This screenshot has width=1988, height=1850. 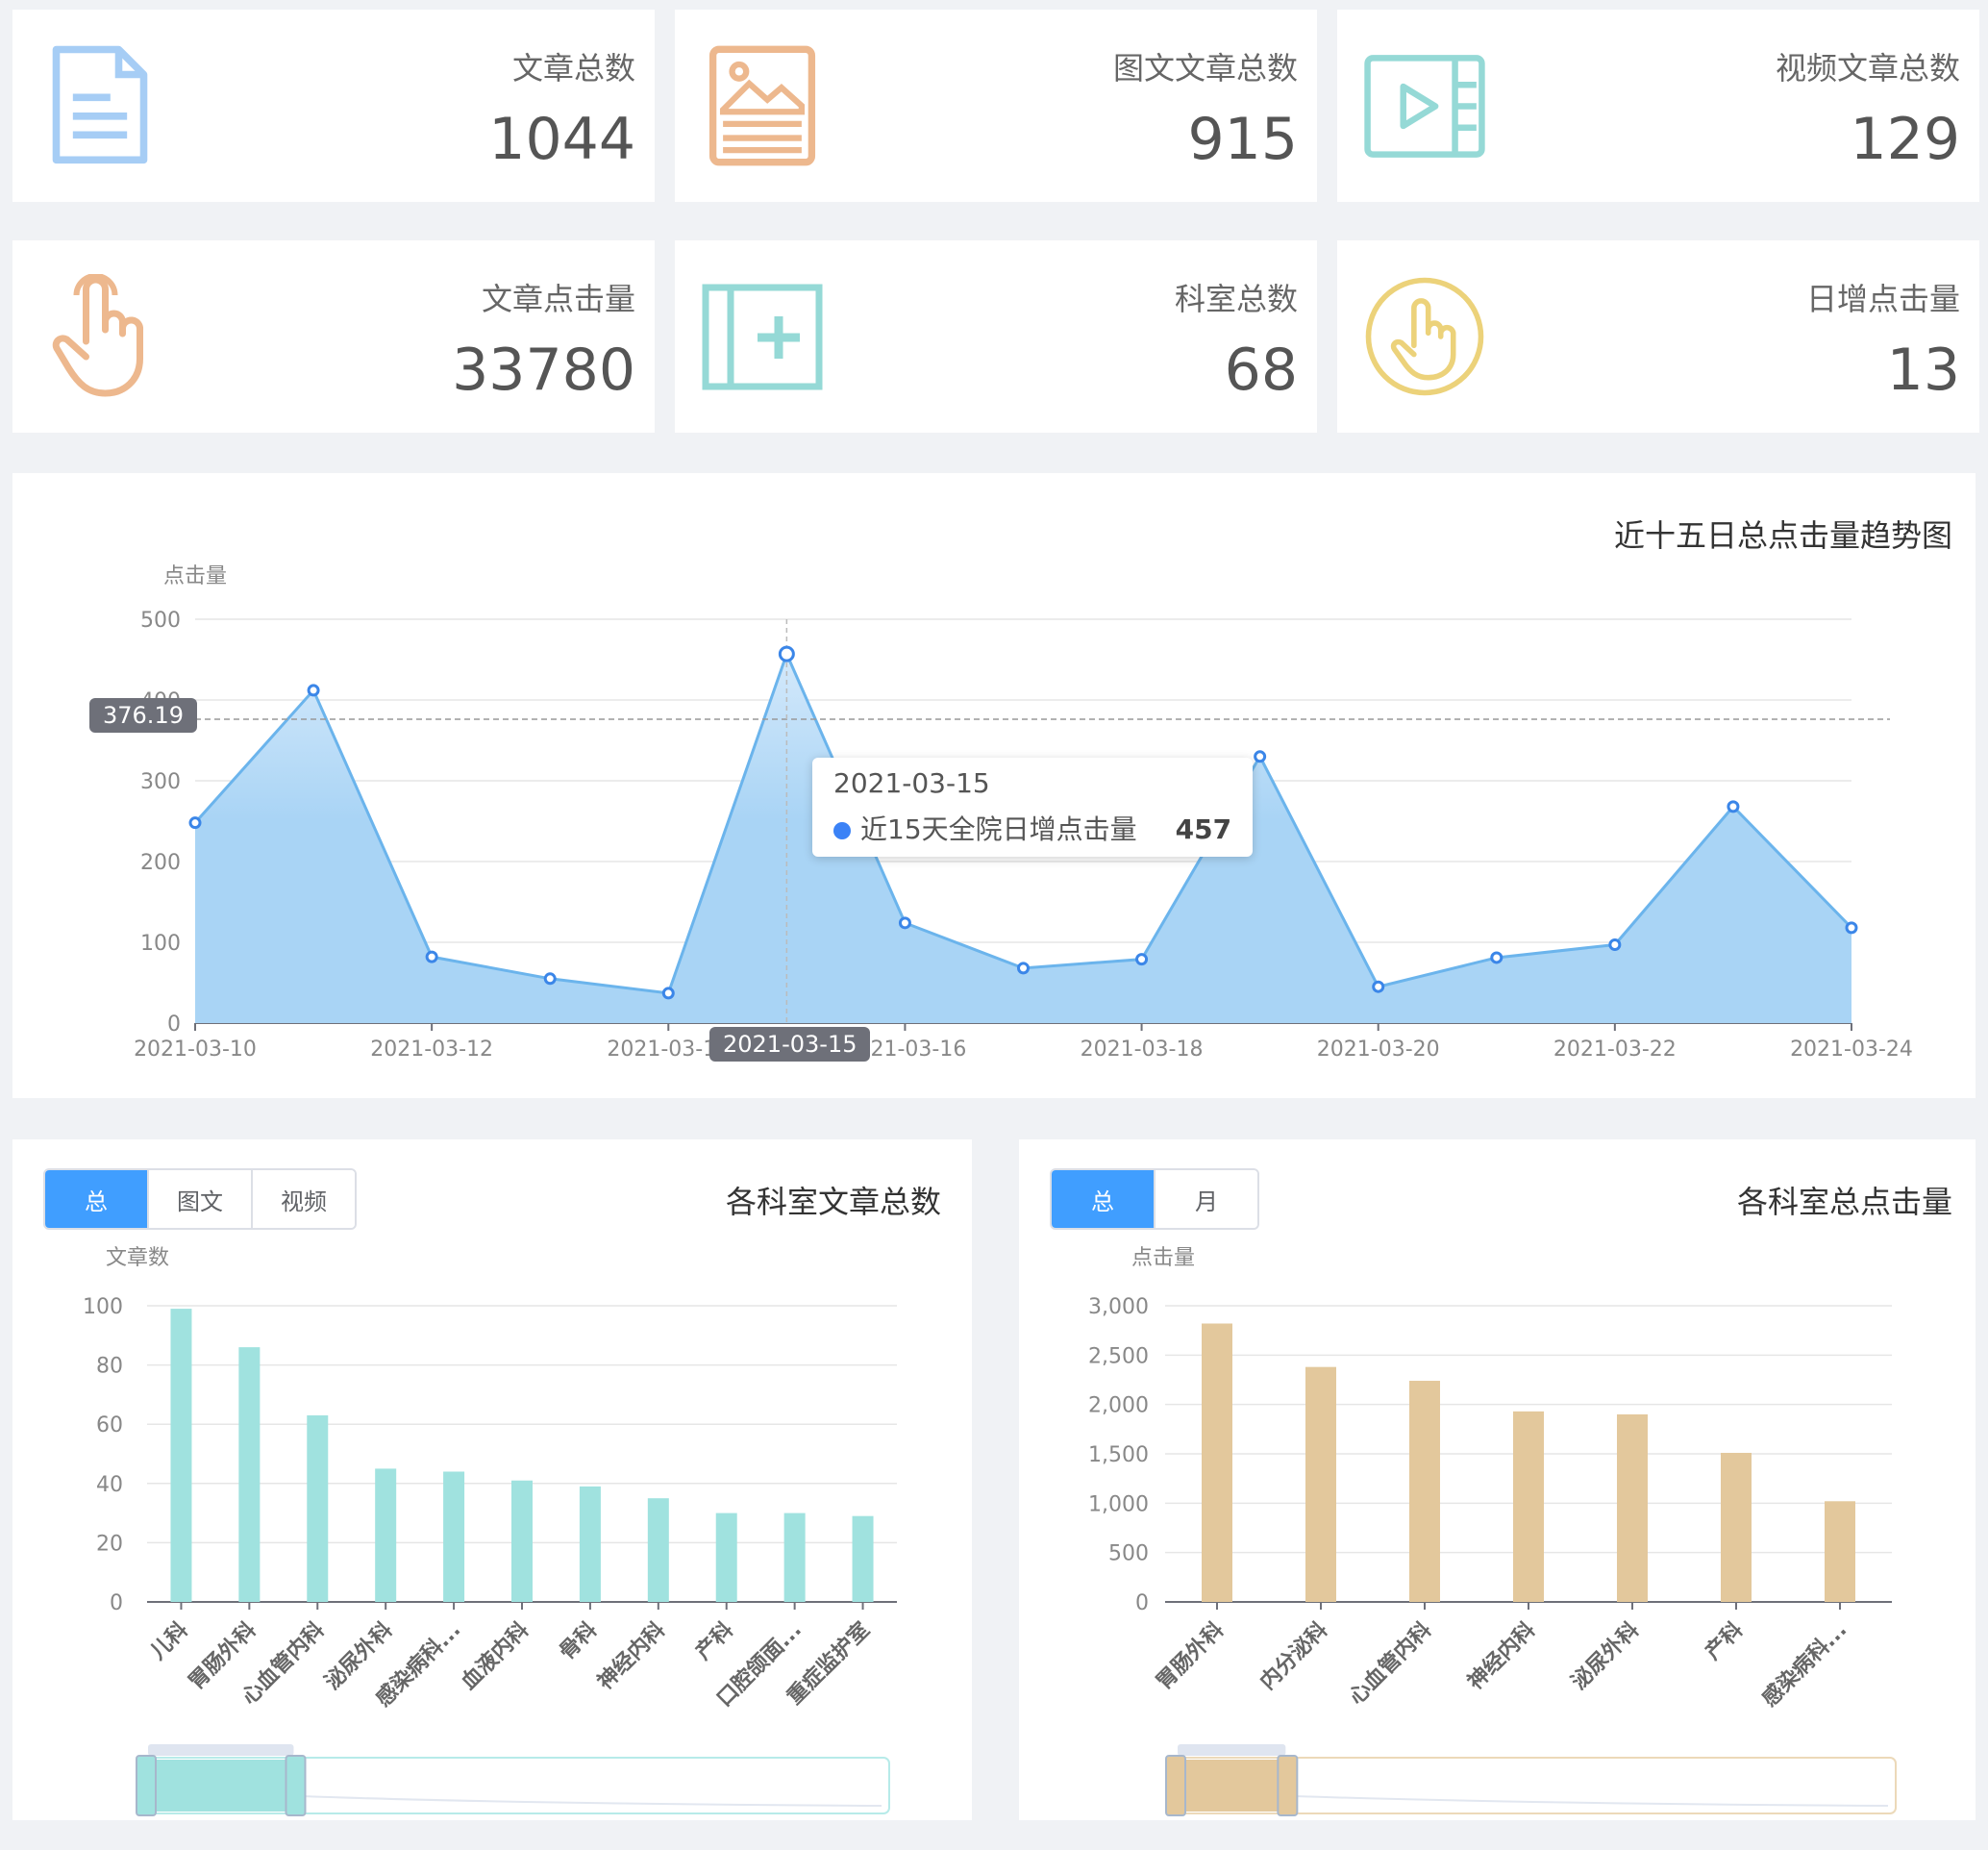 What do you see at coordinates (1119, 1307) in the screenshot?
I see `y-tick-label: 3,000` at bounding box center [1119, 1307].